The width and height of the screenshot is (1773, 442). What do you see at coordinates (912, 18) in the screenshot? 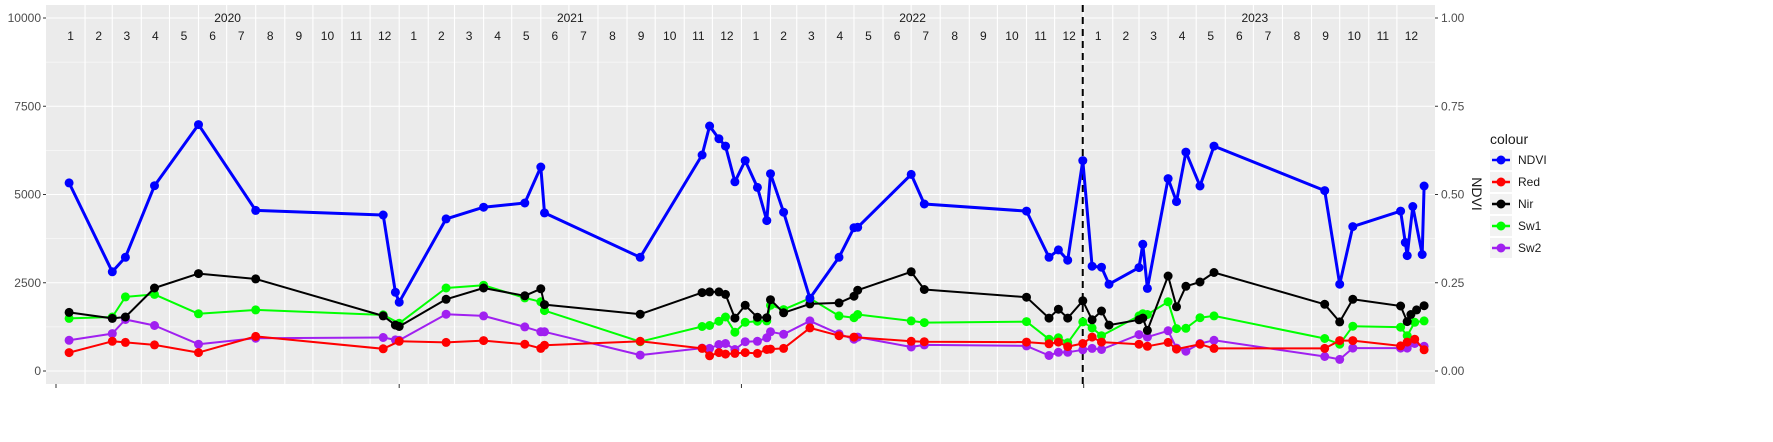
I see `year-label: 2022` at bounding box center [912, 18].